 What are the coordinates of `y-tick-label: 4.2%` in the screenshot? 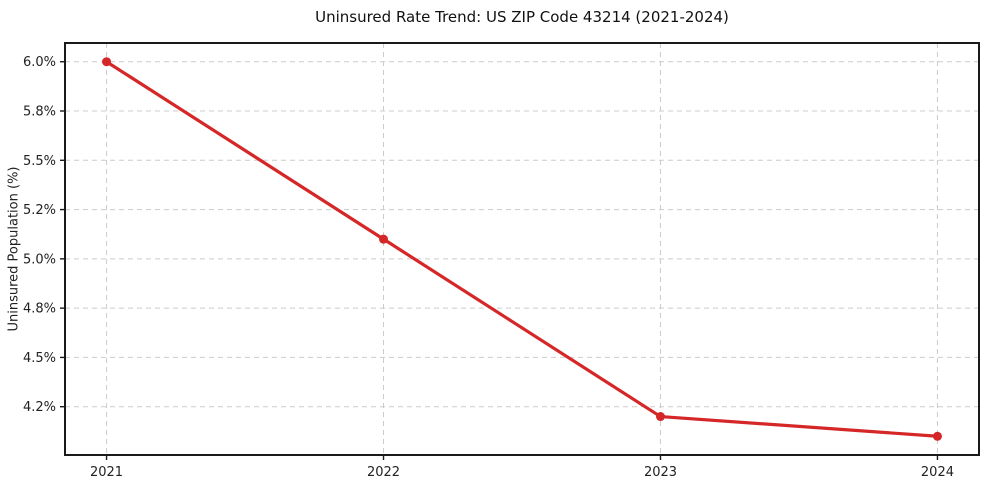 It's located at (39, 407).